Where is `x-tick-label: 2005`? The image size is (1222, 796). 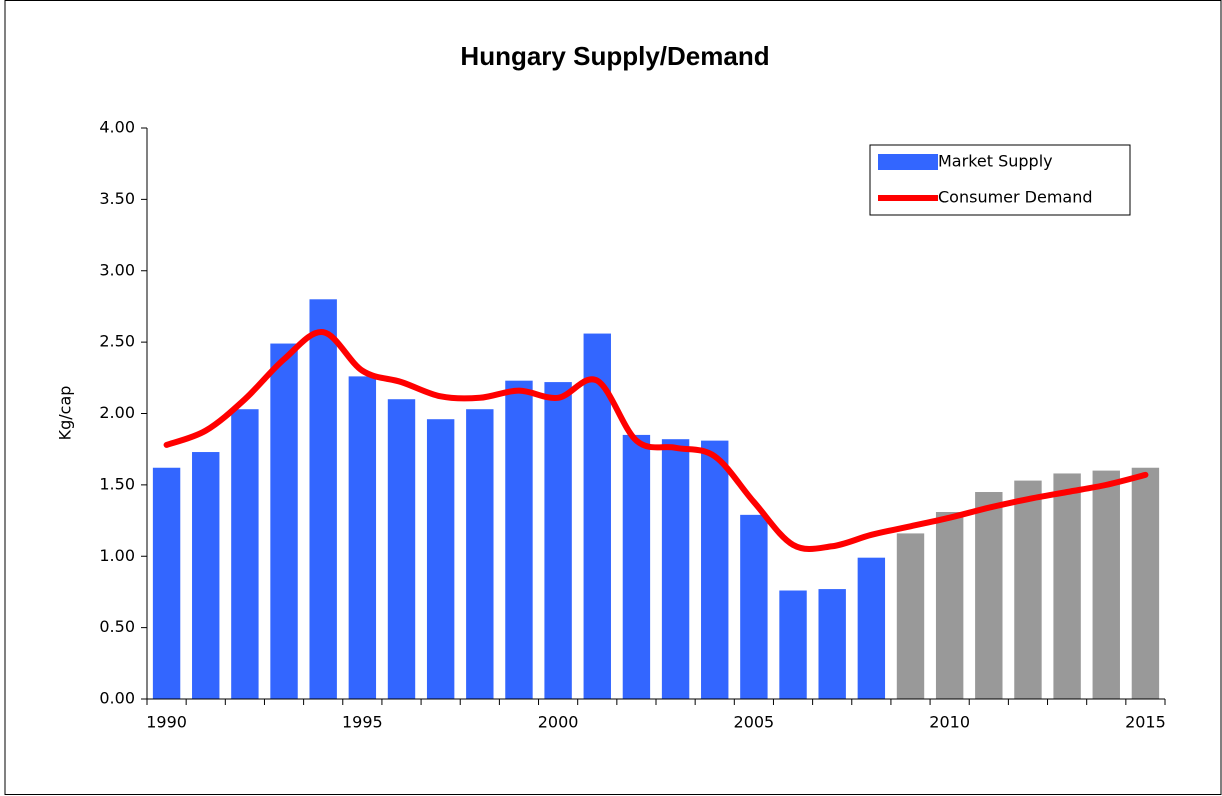
x-tick-label: 2005 is located at coordinates (754, 722).